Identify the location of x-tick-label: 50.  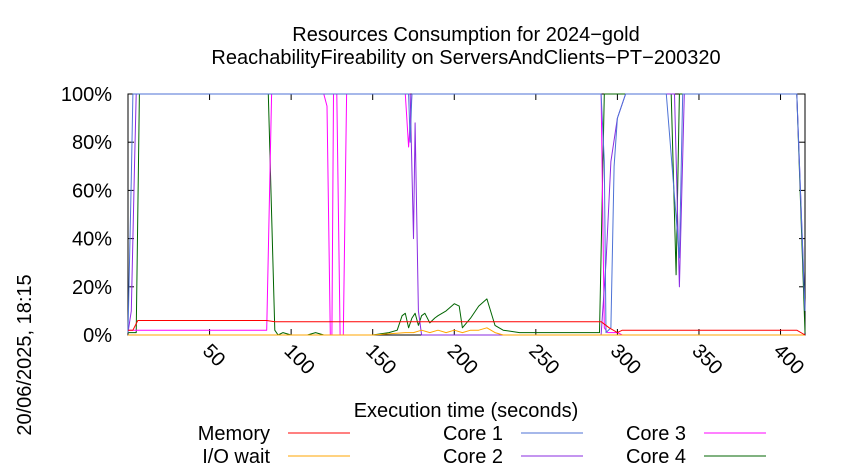
(213, 355).